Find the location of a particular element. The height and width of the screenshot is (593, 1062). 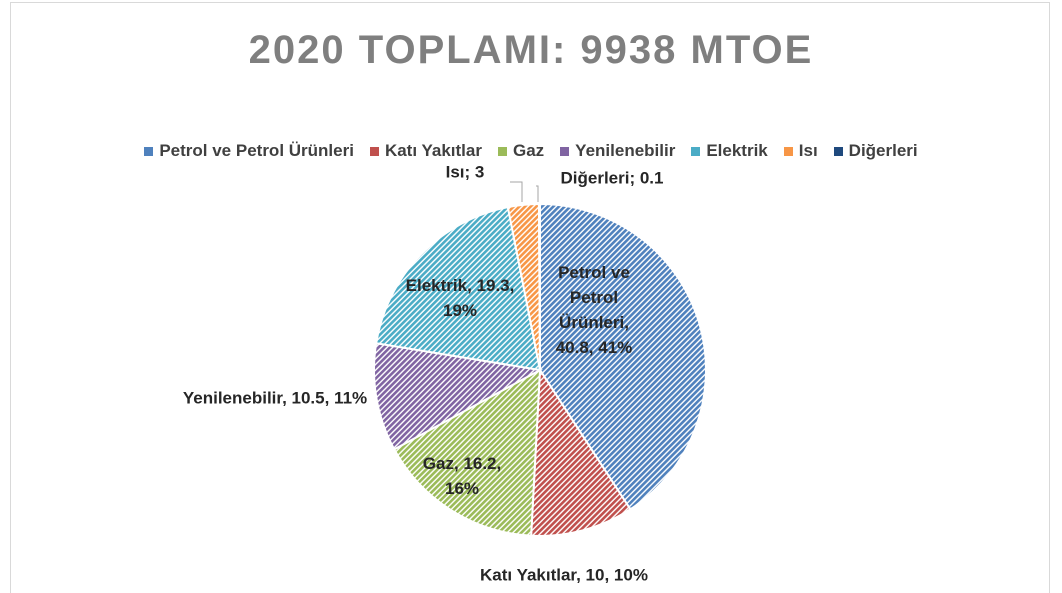

legend-label: Isı is located at coordinates (808, 150).